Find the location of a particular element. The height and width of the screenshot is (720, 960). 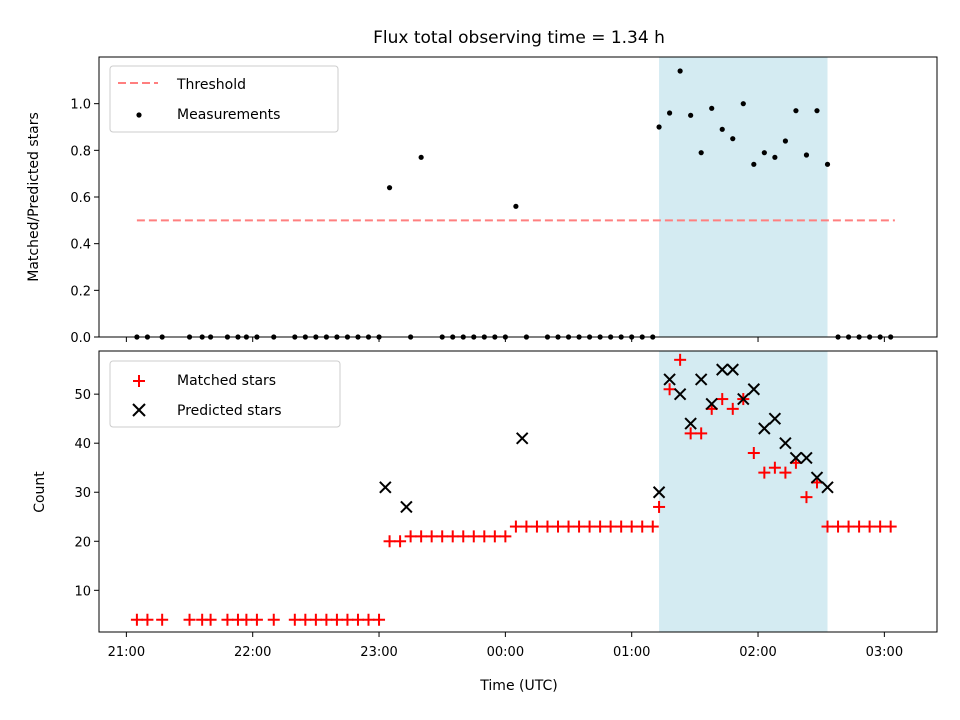

bottom-legend: Matched stars Predicted stars is located at coordinates (225, 394).